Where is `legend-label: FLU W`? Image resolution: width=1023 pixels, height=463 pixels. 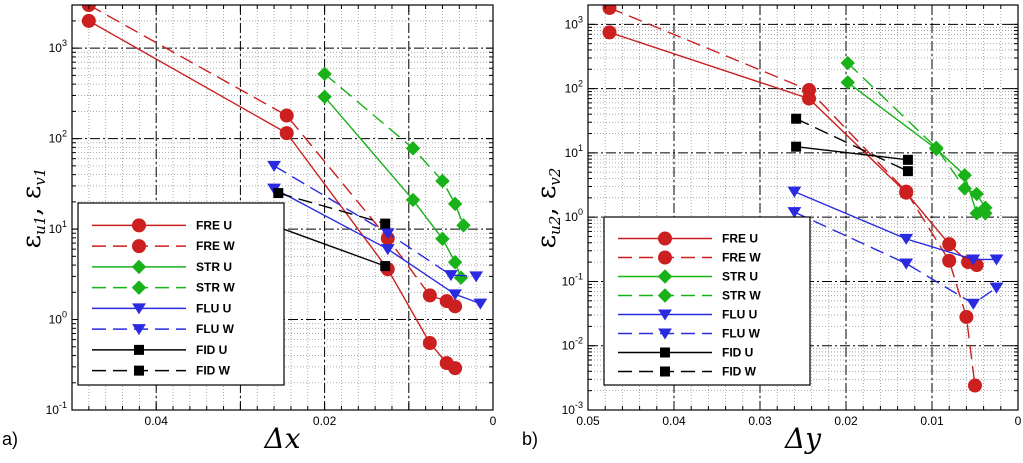 legend-label: FLU W is located at coordinates (215, 329).